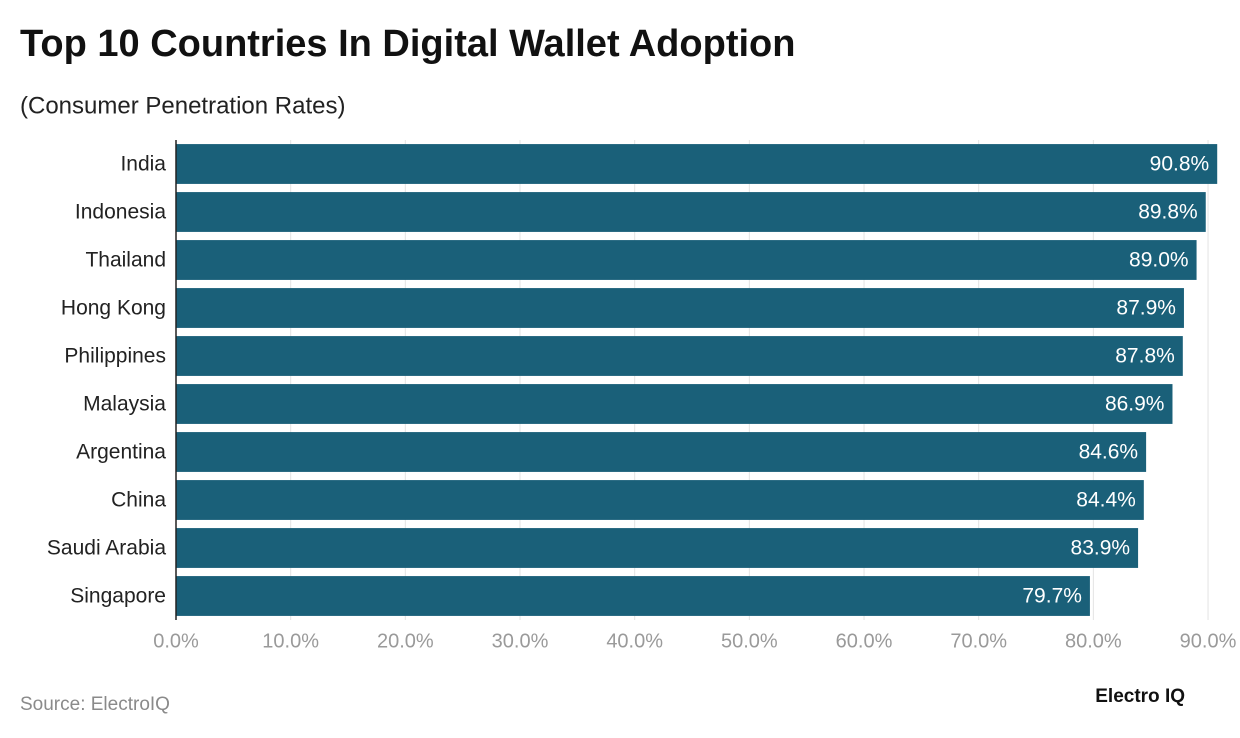 The height and width of the screenshot is (738, 1240). Describe the element at coordinates (864, 641) in the screenshot. I see `x-tick-label: 60.0%` at that location.